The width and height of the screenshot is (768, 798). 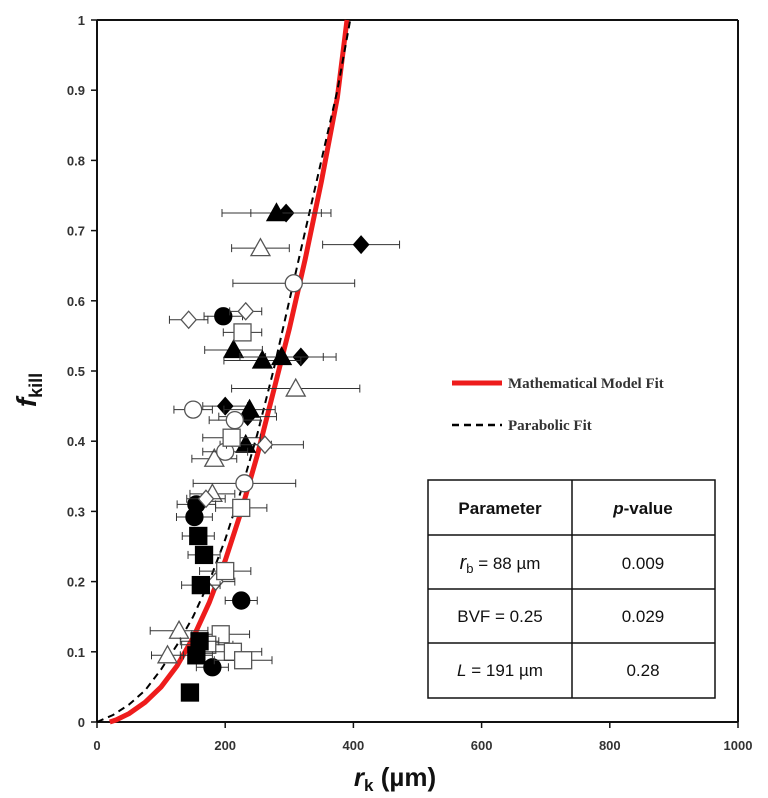 What do you see at coordinates (643, 563) in the screenshot?
I see `table-cell-pvalue-1: 0.009` at bounding box center [643, 563].